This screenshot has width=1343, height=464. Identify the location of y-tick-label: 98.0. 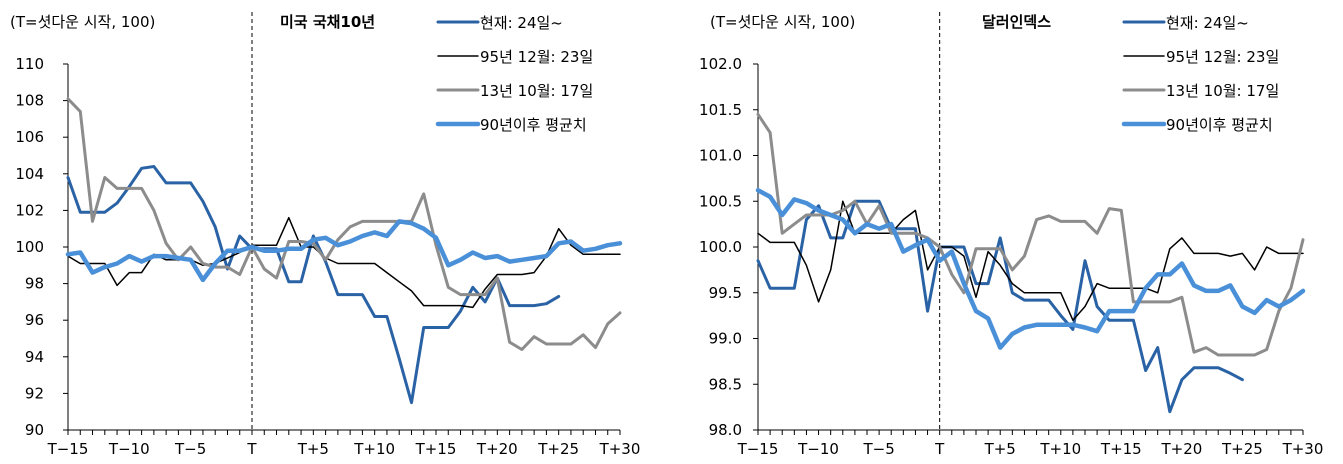
(725, 430).